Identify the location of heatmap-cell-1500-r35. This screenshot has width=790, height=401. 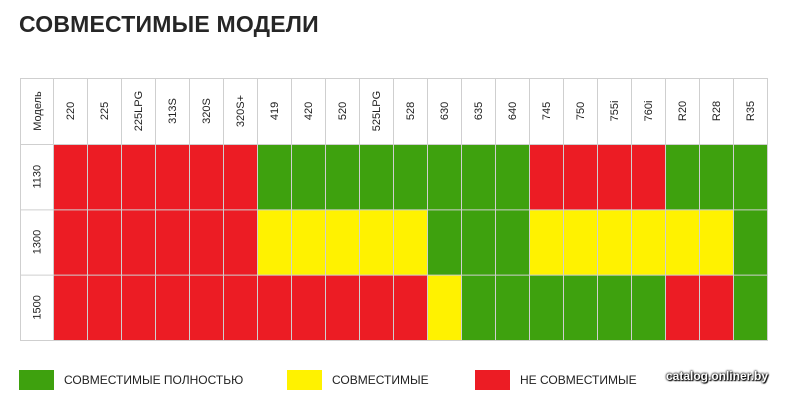
(750, 308).